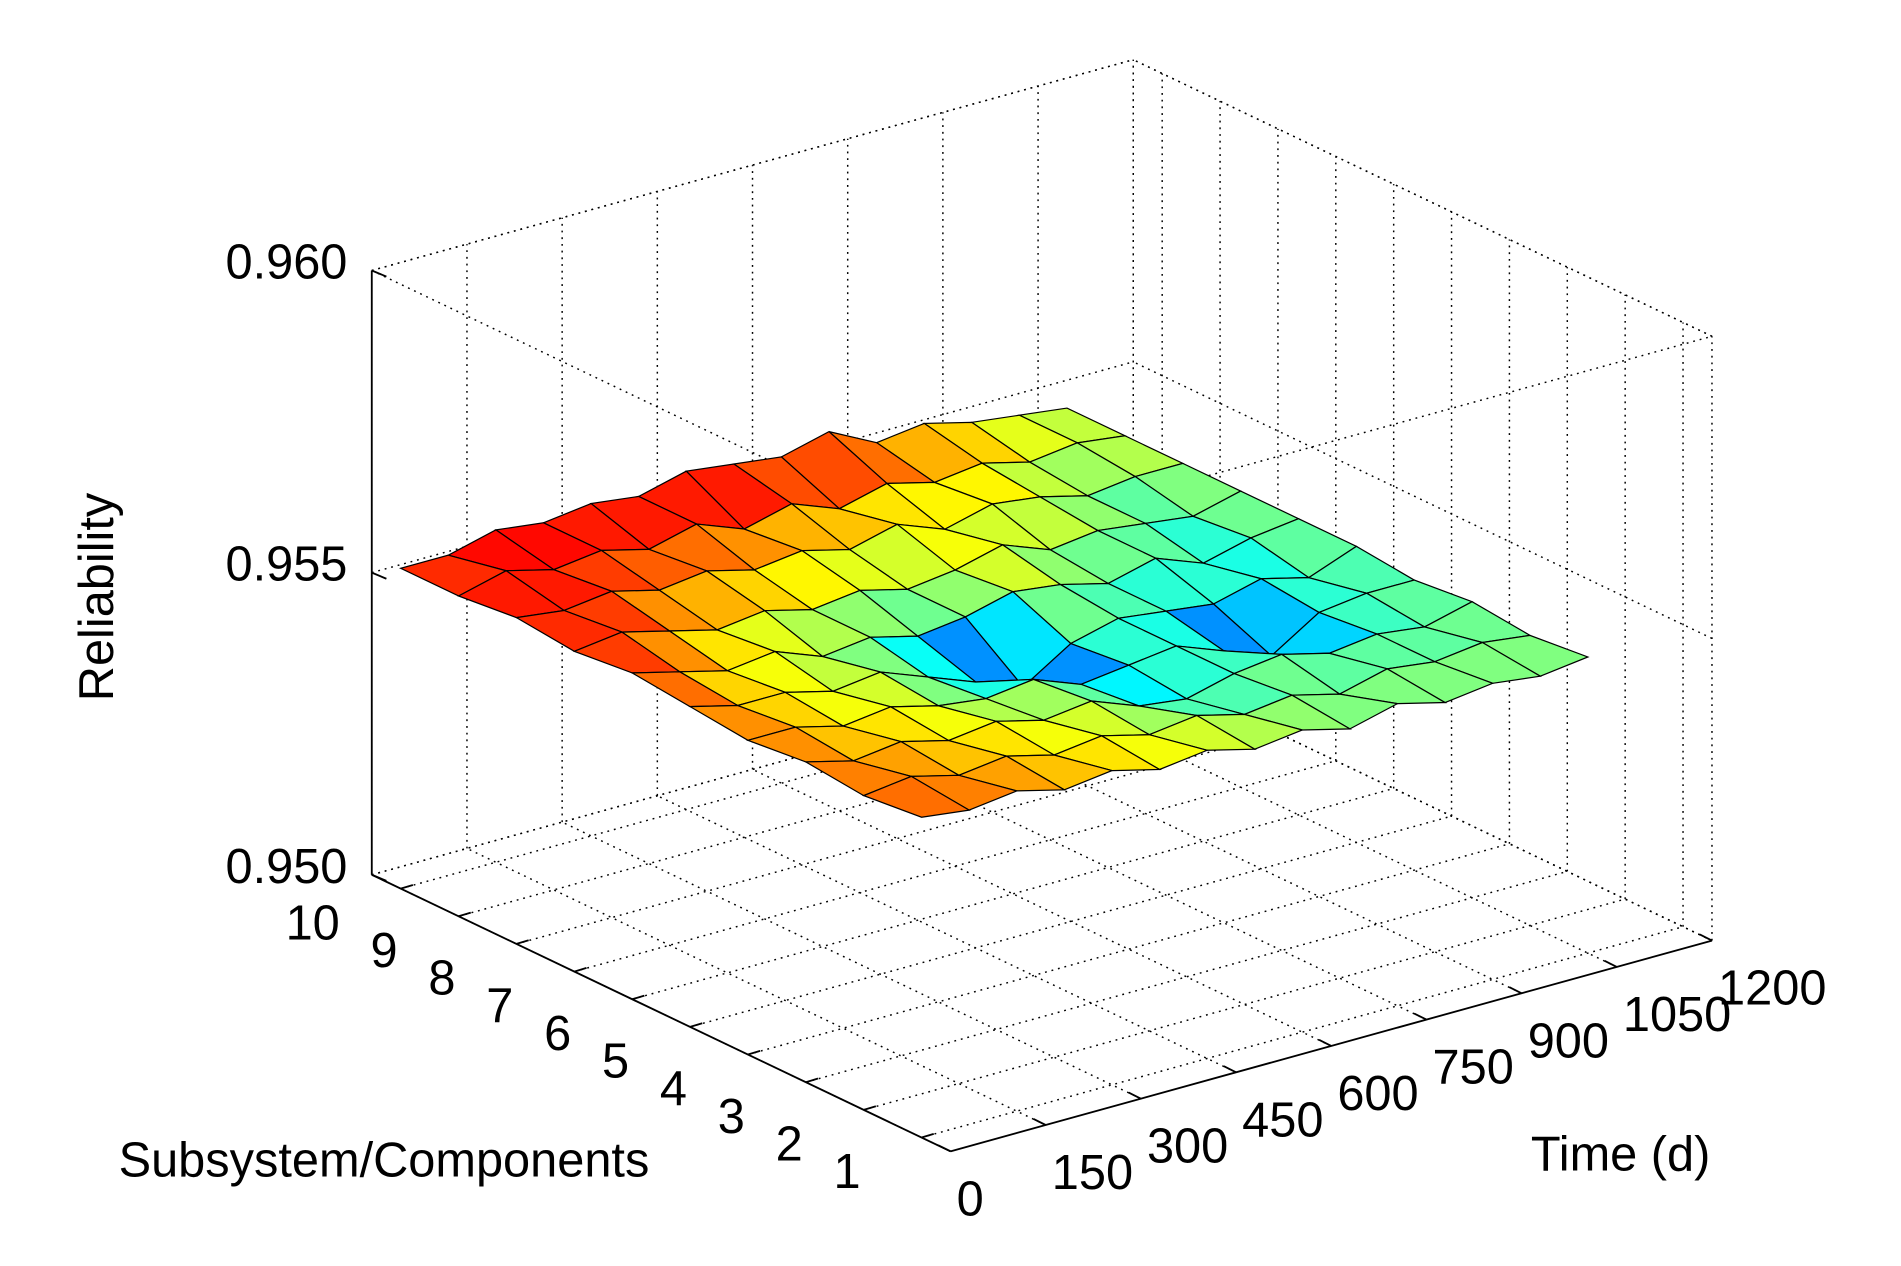 The width and height of the screenshot is (1901, 1266). I want to click on x-tick-label: 600, so click(1377, 1094).